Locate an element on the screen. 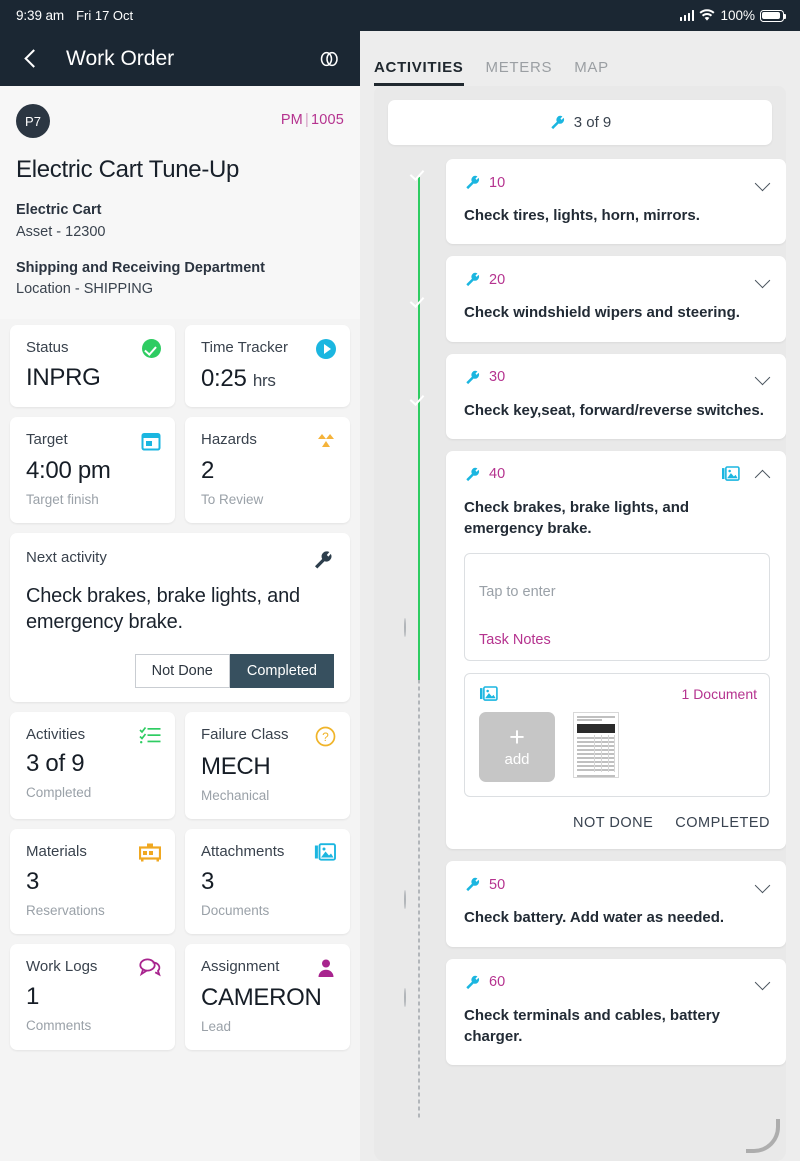  activity-card: 20 Check windshield wipers and steering. is located at coordinates (616, 299).